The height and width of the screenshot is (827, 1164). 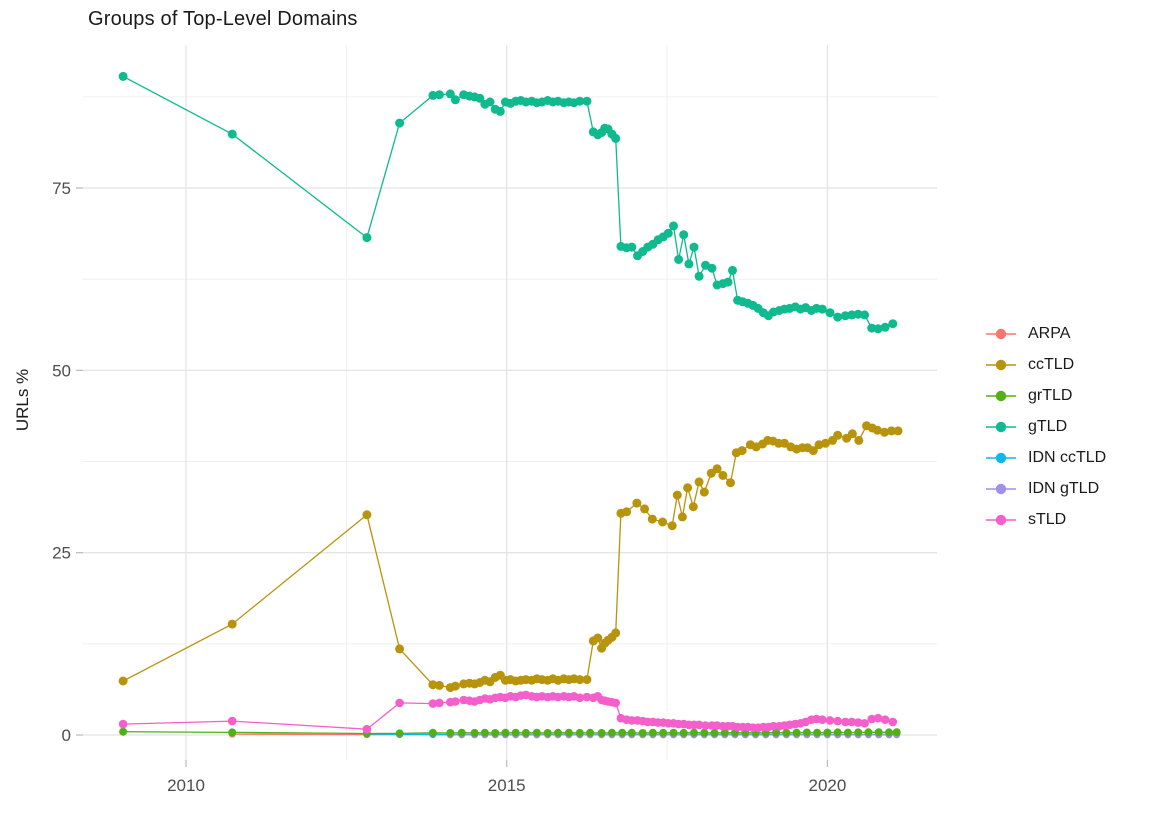 I want to click on legend-key-arpa-icon, so click(x=1001, y=333).